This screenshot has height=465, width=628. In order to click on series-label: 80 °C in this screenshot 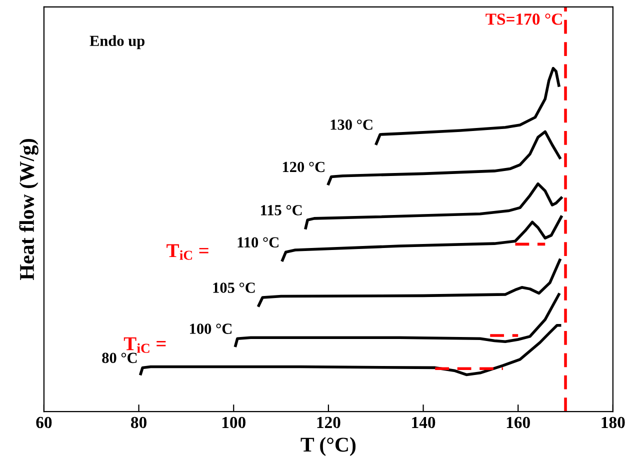, I will do `click(119, 358)`.